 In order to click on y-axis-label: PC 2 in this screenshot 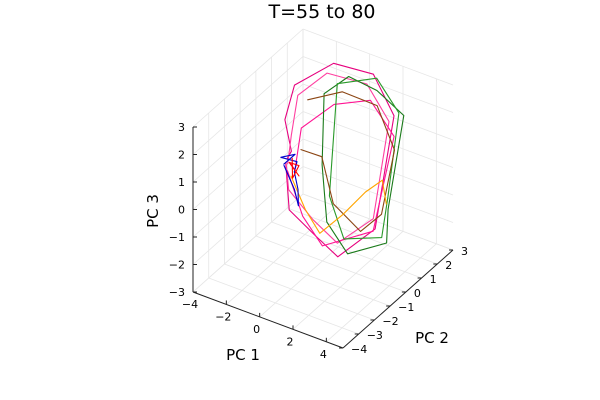, I will do `click(432, 338)`.